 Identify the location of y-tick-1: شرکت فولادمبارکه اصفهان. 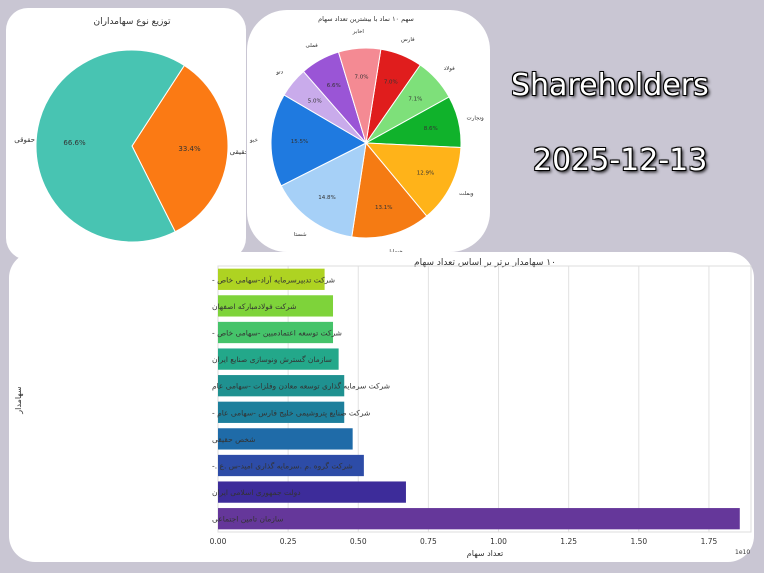
(254, 306).